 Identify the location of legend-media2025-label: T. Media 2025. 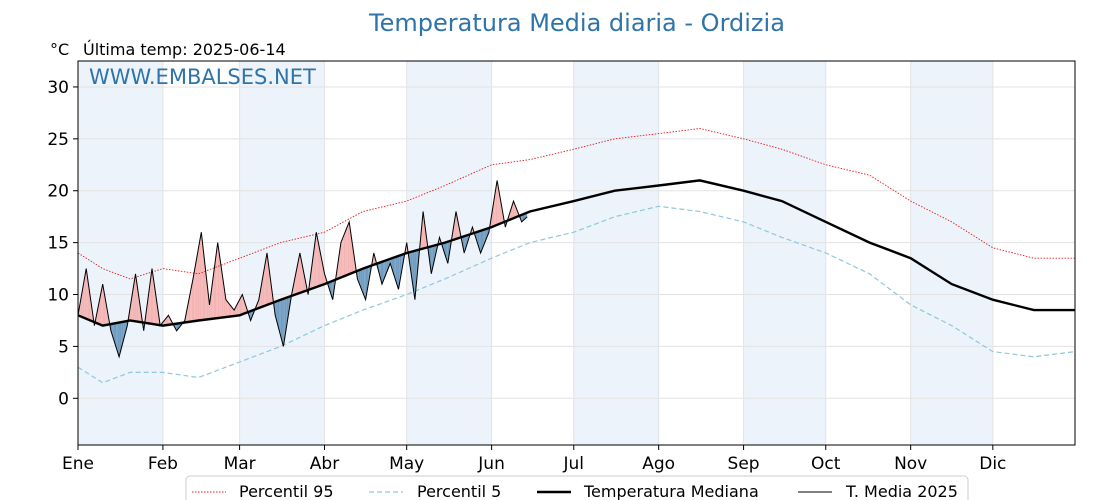
(901, 491).